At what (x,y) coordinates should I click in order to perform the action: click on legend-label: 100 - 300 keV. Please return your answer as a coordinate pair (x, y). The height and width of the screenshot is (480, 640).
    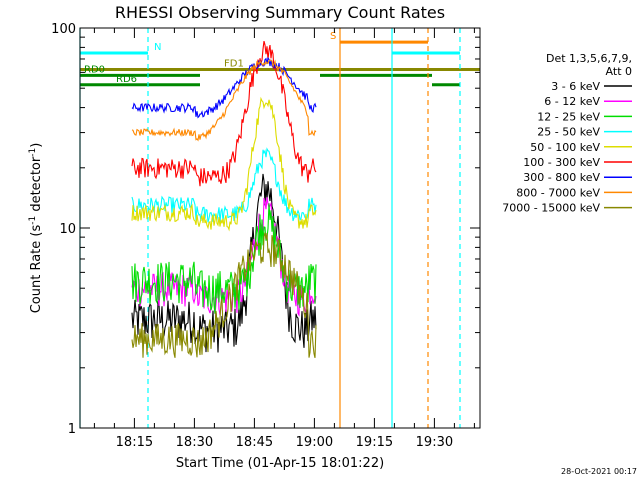
    Looking at the image, I should click on (561, 162).